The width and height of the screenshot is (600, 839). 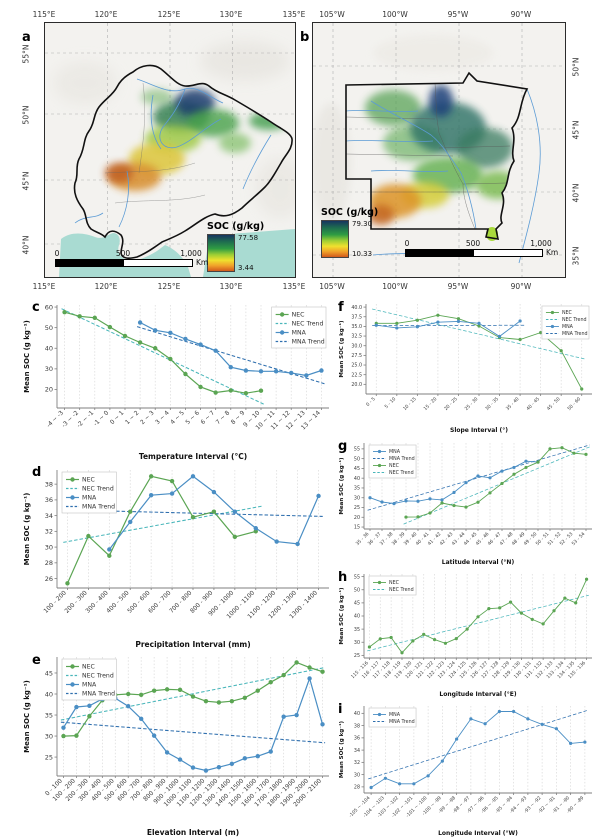 What do you see at coordinates (169, 14) in the screenshot?
I see `map-a-top-tick-2: 125°E` at bounding box center [169, 14].